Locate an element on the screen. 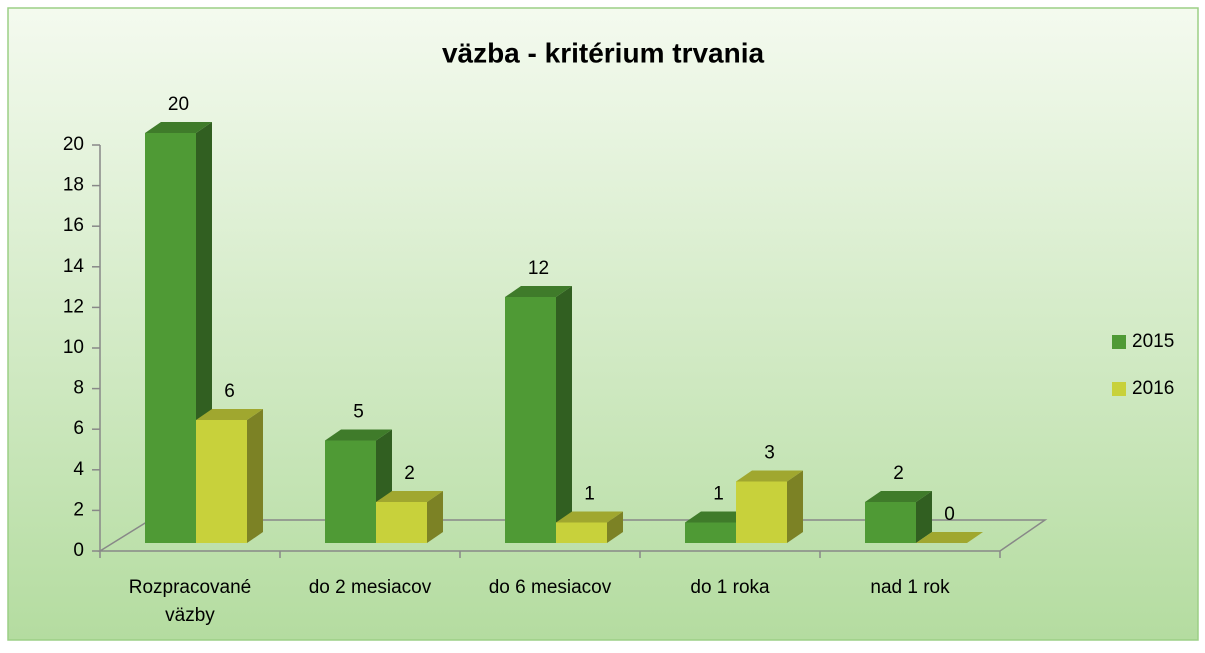 The image size is (1205, 653). y-tick-label: 6 is located at coordinates (78, 428).